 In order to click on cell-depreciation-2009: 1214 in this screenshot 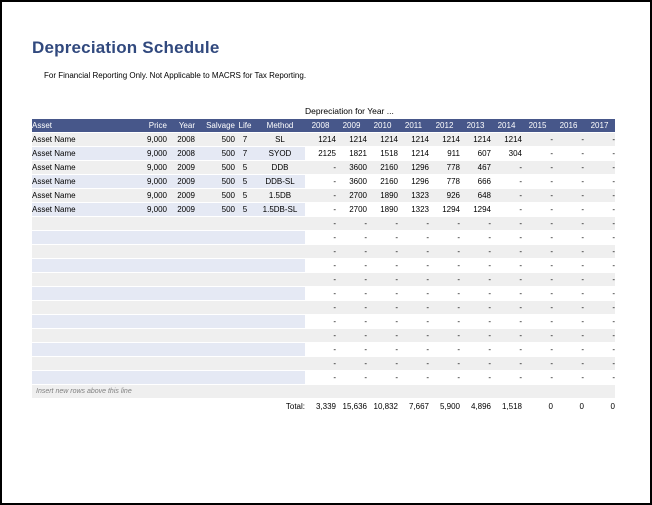, I will do `click(351, 139)`.